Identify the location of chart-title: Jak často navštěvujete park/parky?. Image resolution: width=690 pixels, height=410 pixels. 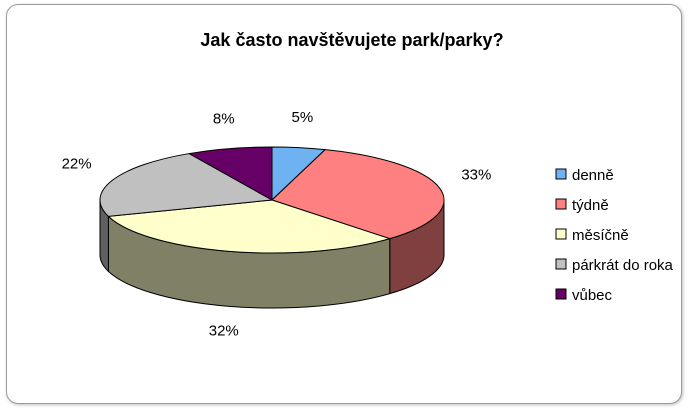
(351, 40).